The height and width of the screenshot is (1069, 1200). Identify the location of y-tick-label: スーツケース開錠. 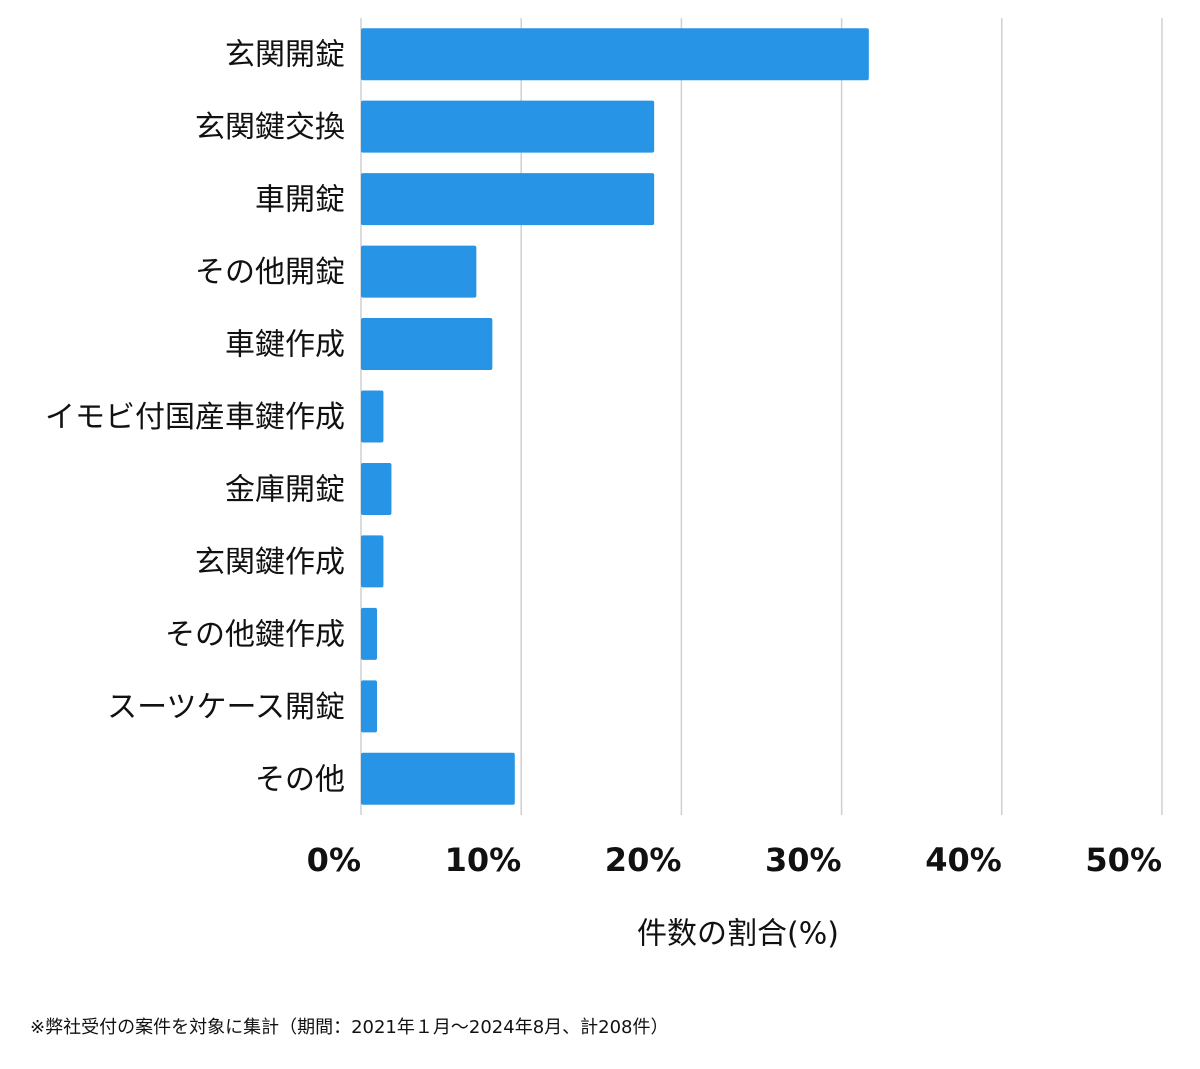
(226, 707).